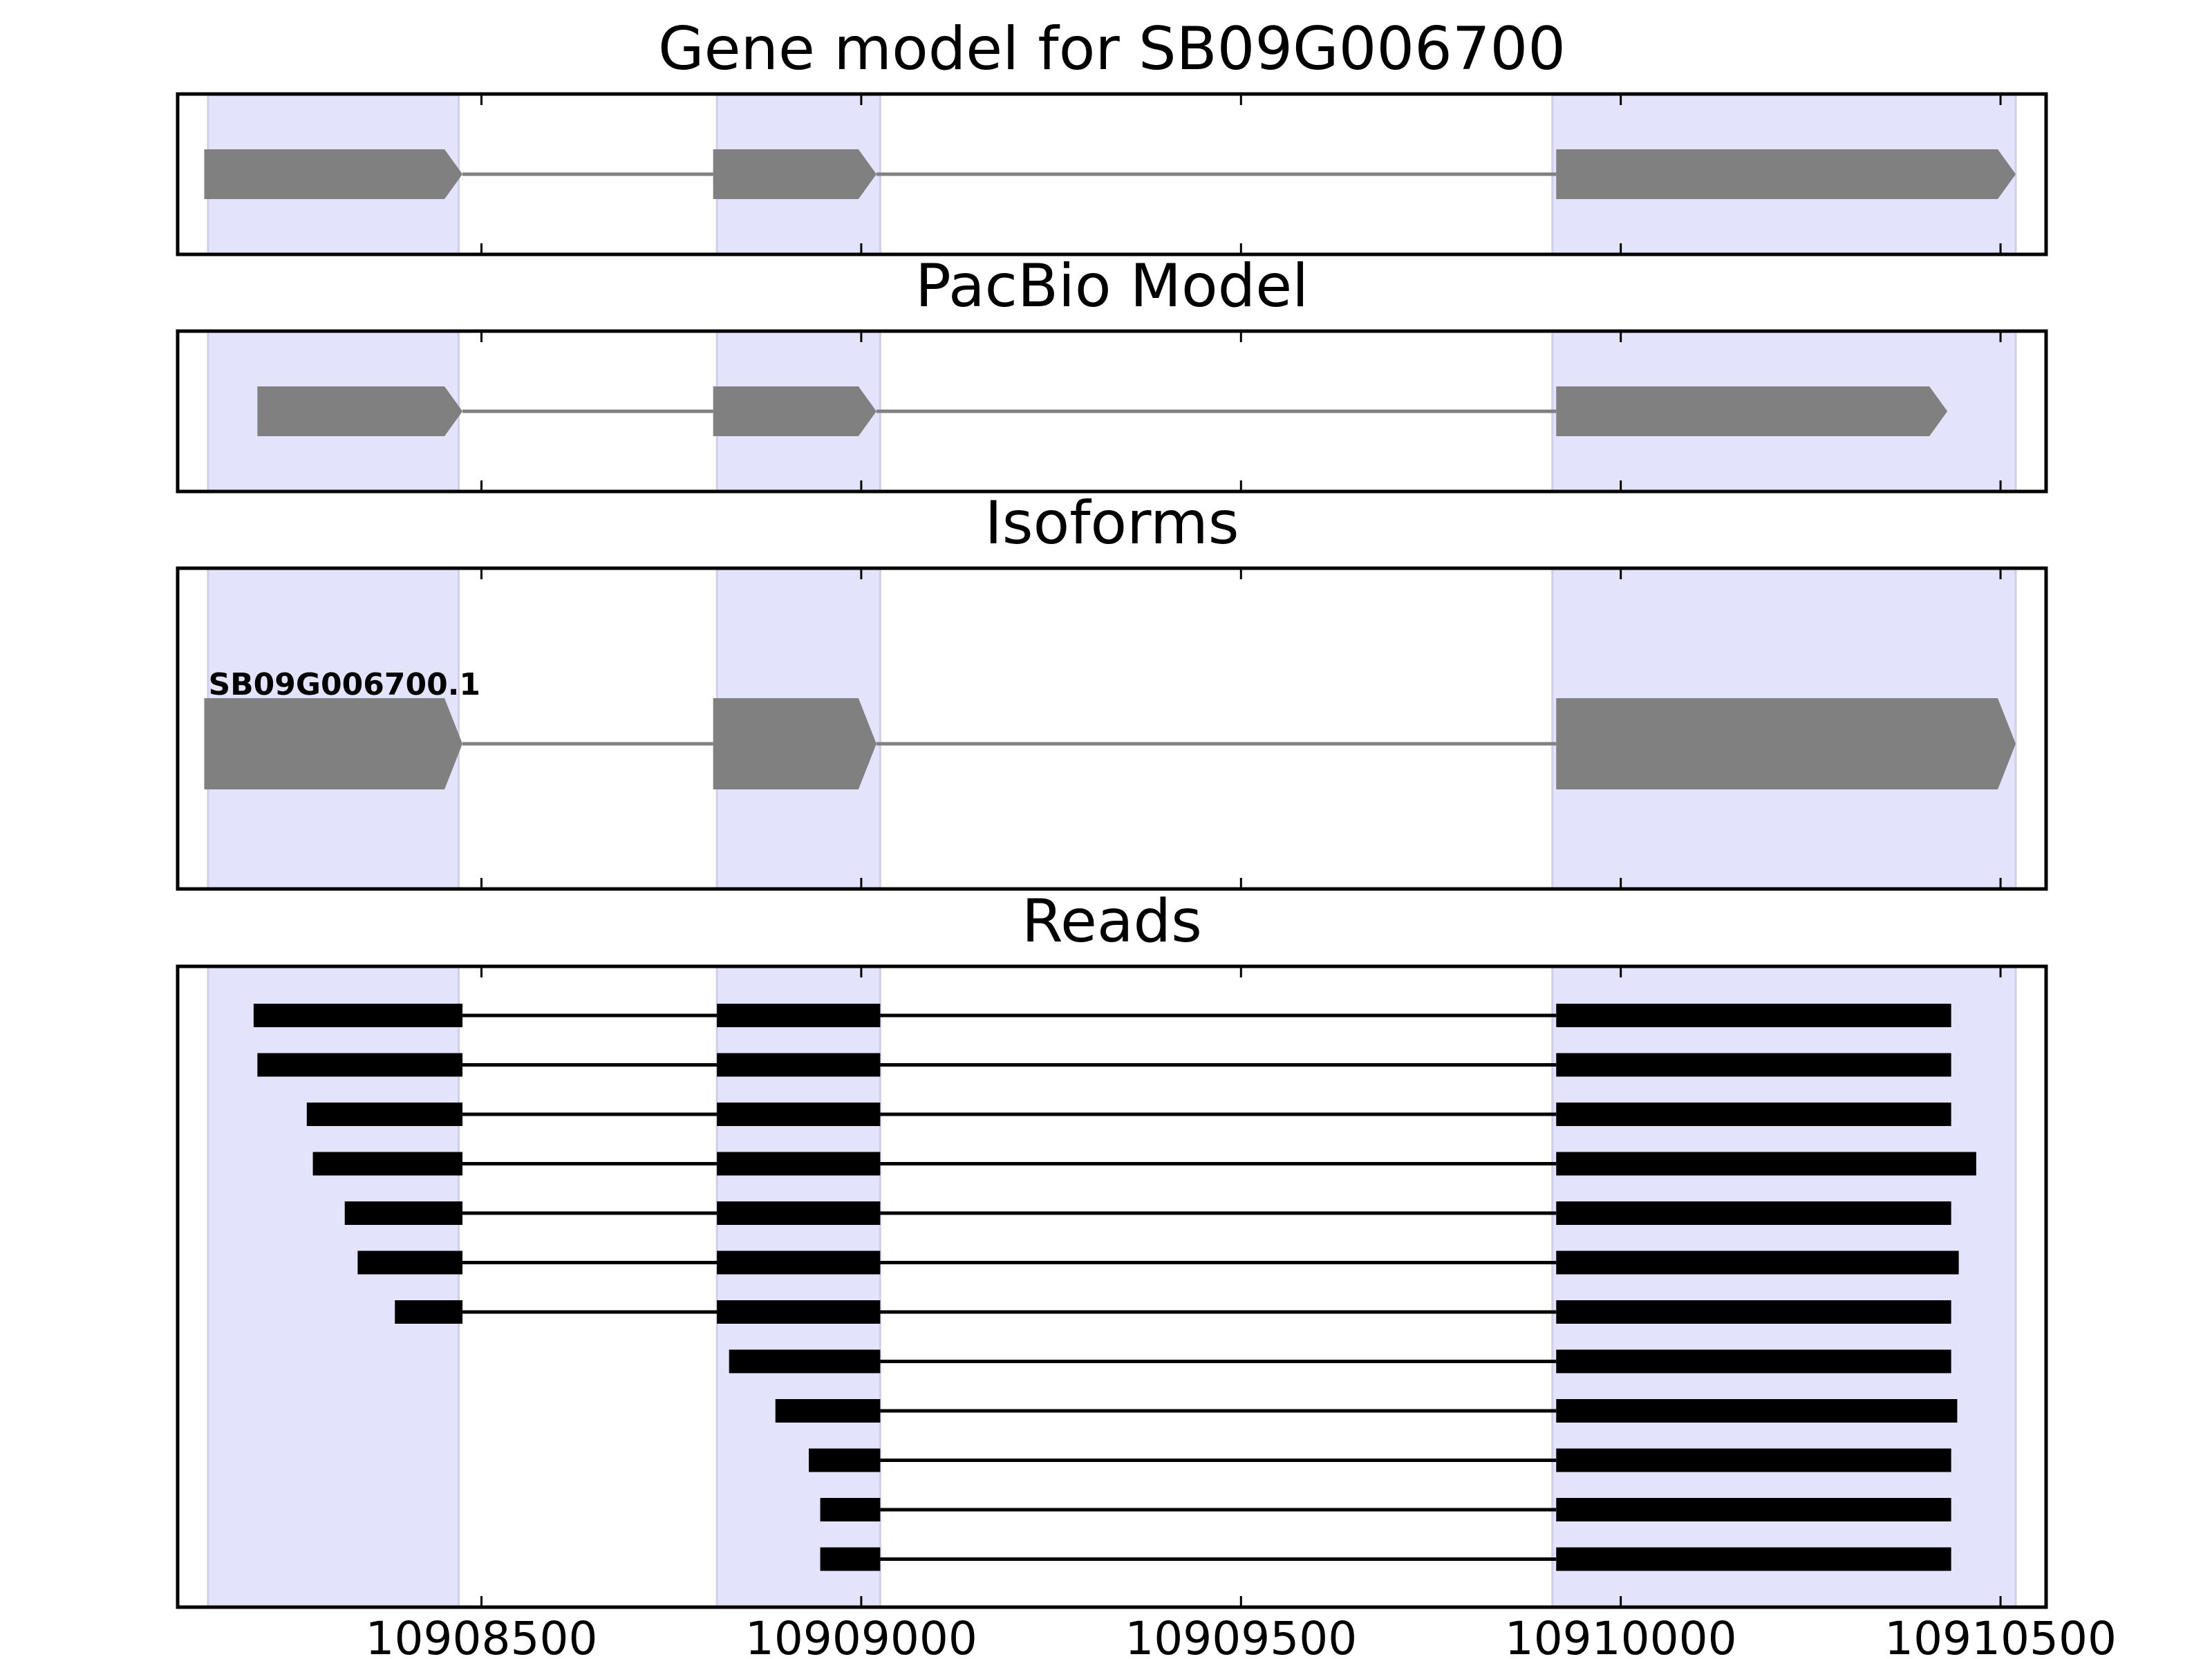  What do you see at coordinates (1112, 49) in the screenshot?
I see `panel-title: Gene model for SB09G006700` at bounding box center [1112, 49].